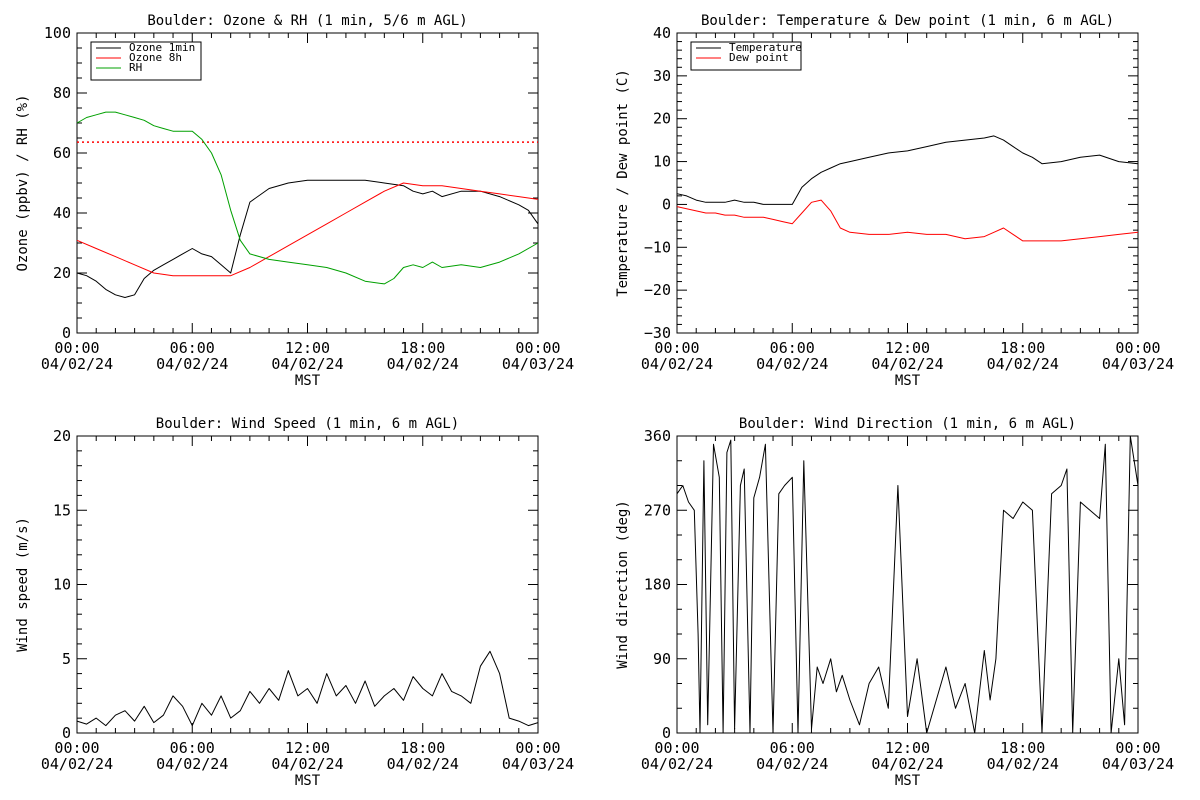 Image resolution: width=1200 pixels, height=800 pixels. I want to click on series-line-temperature, so click(907, 170).